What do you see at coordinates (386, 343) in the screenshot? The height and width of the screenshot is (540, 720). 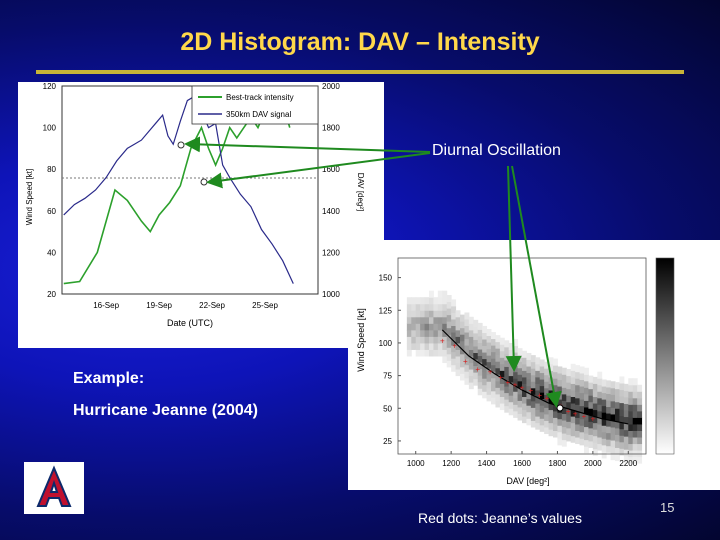 I see `histogram-y-tick-label: 100` at bounding box center [386, 343].